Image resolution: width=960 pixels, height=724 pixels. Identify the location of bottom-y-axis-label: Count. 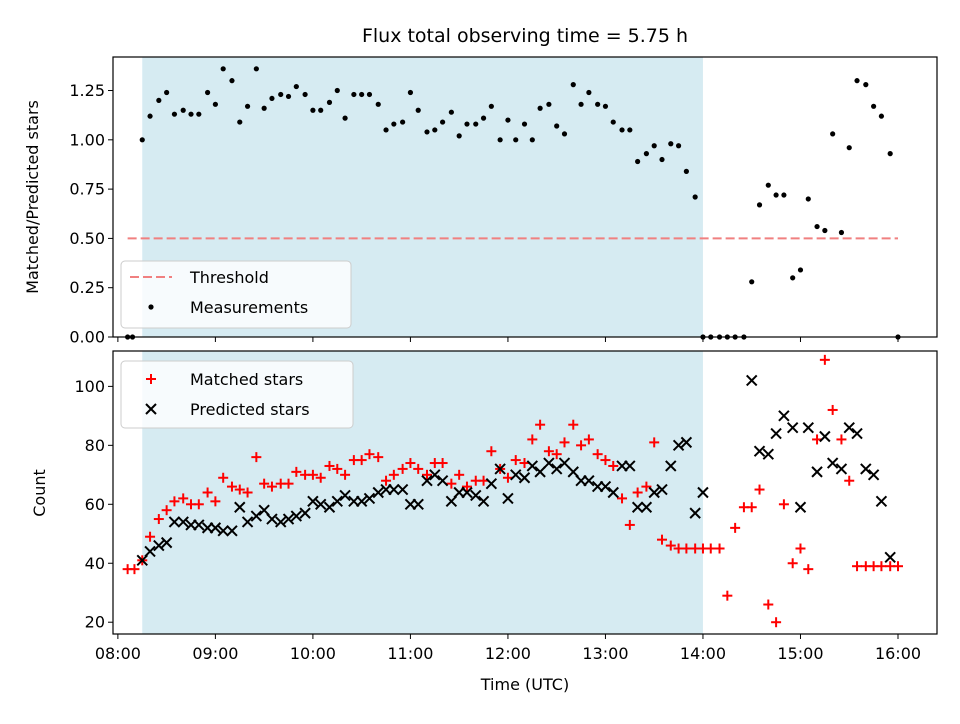
(39, 493).